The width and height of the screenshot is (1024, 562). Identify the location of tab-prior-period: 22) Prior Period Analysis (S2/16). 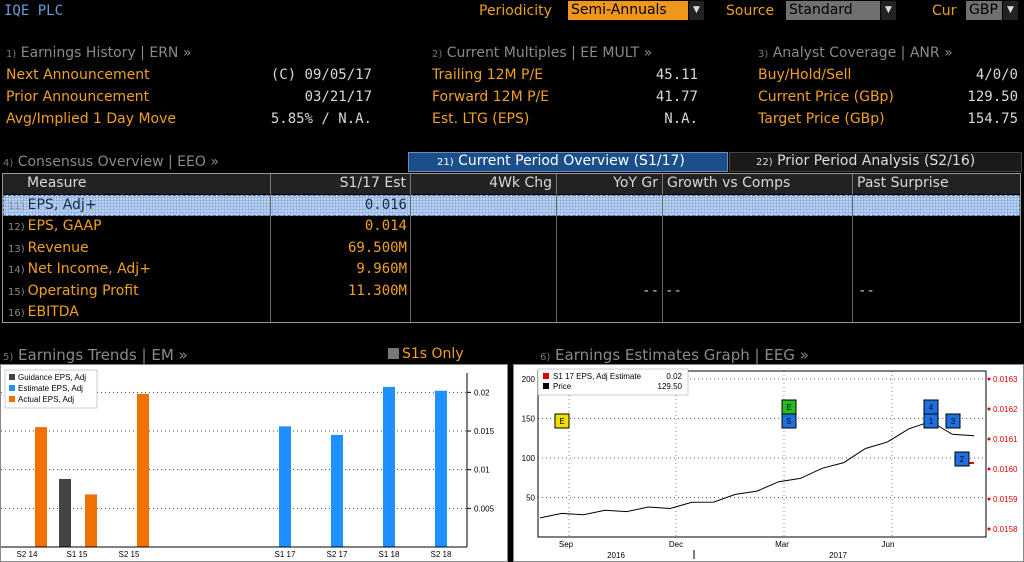
(875, 162).